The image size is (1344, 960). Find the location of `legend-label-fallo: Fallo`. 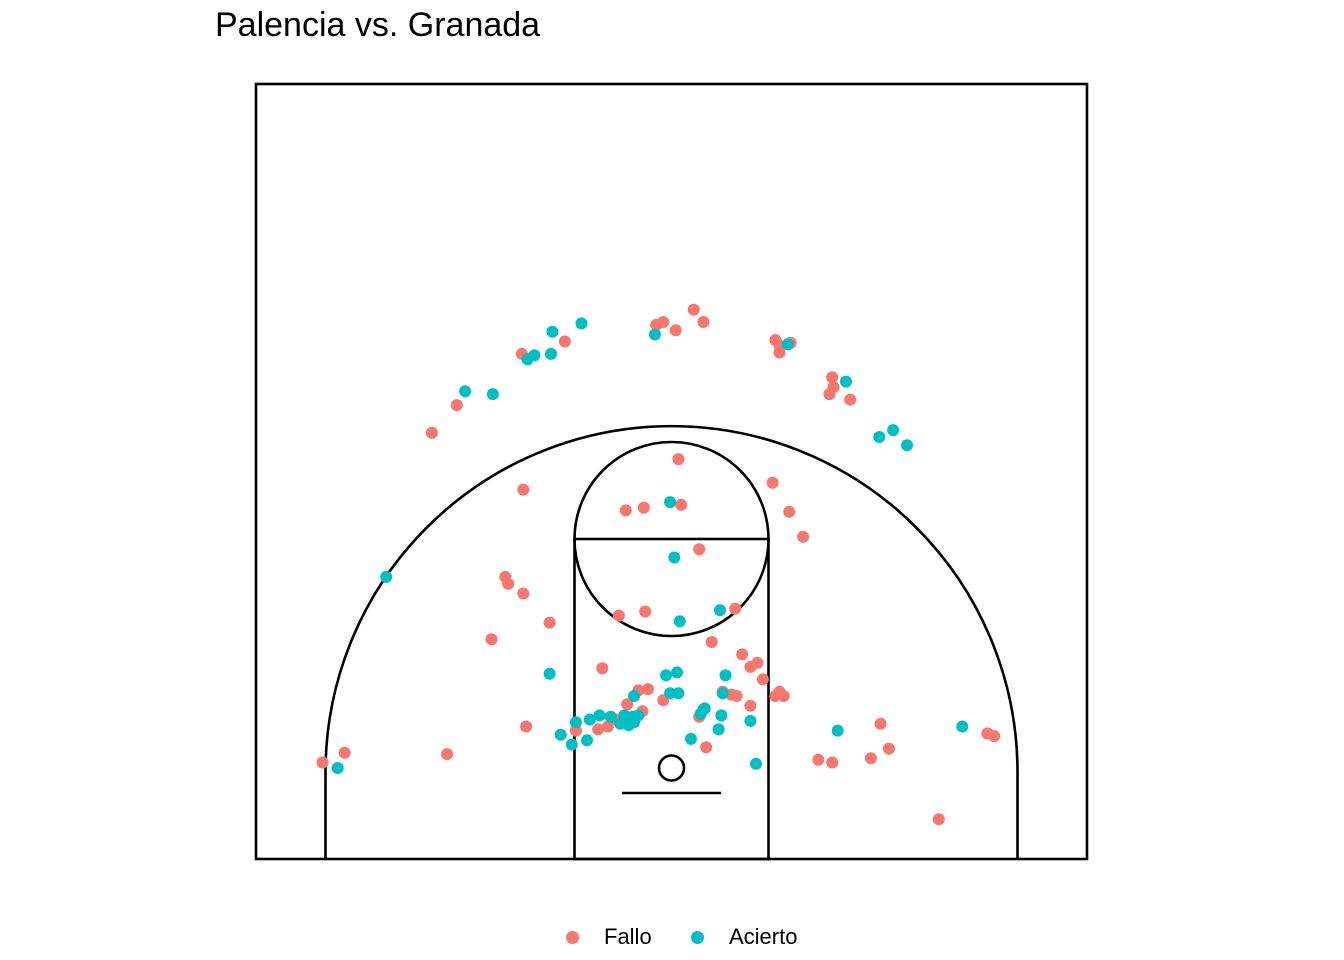

legend-label-fallo: Fallo is located at coordinates (628, 936).